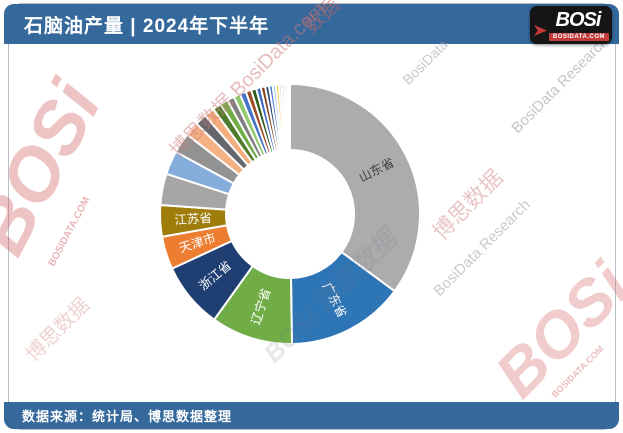 The height and width of the screenshot is (433, 623). I want to click on pie-segment-label: 江苏省, so click(193, 218).